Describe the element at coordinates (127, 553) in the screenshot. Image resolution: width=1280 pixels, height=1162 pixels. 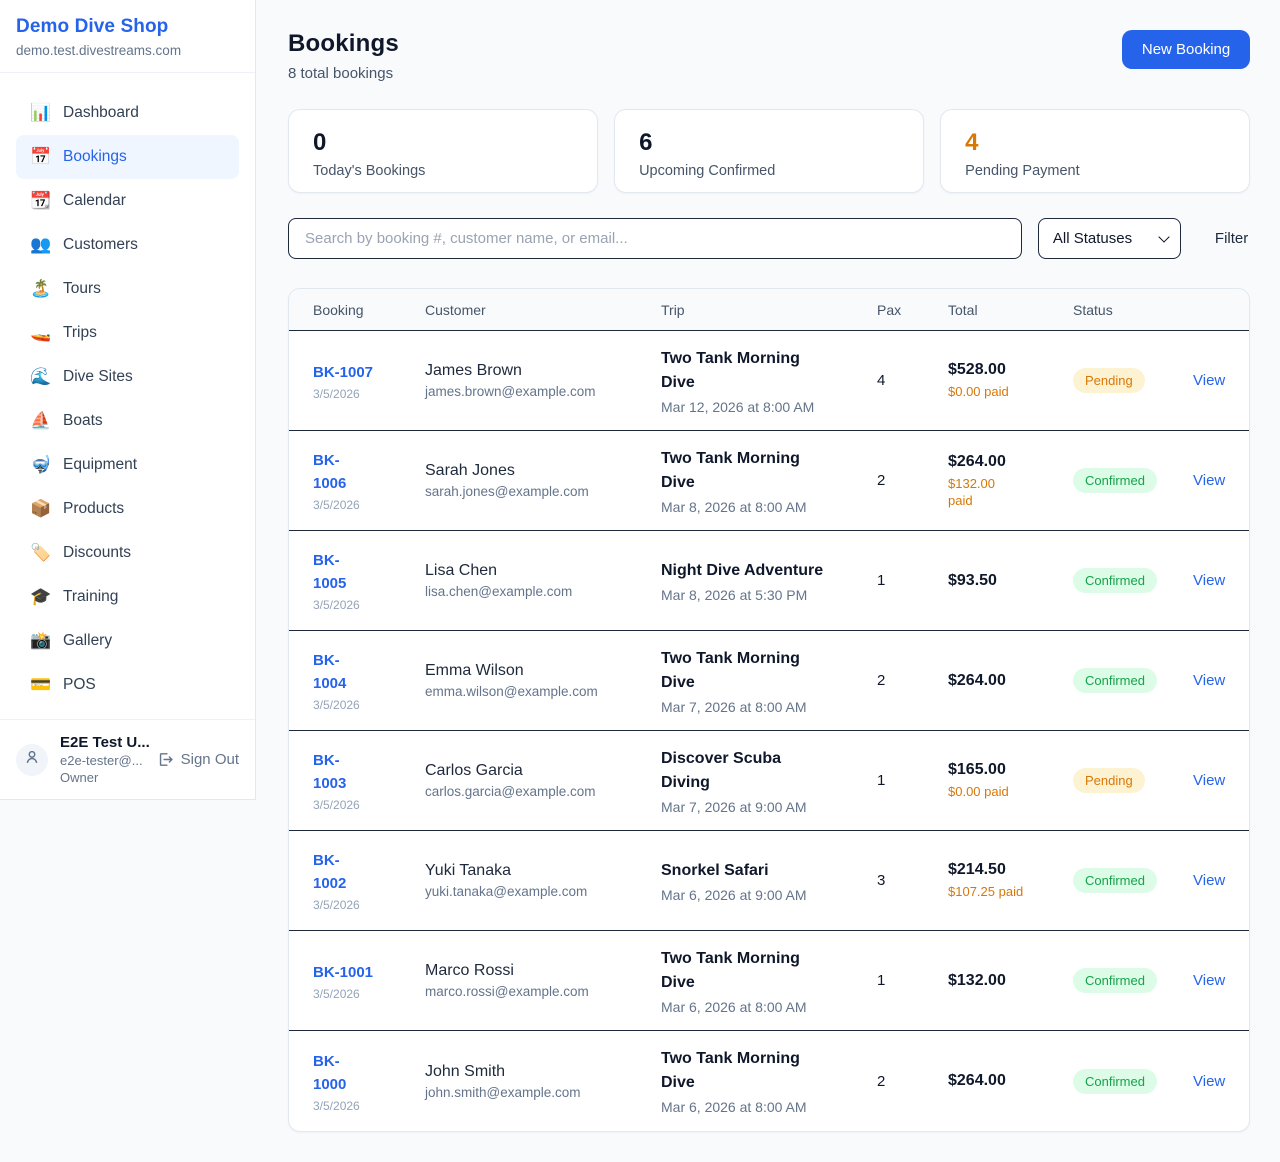
I see `sidebar-item-discounts: 🏷️ Discounts` at that location.